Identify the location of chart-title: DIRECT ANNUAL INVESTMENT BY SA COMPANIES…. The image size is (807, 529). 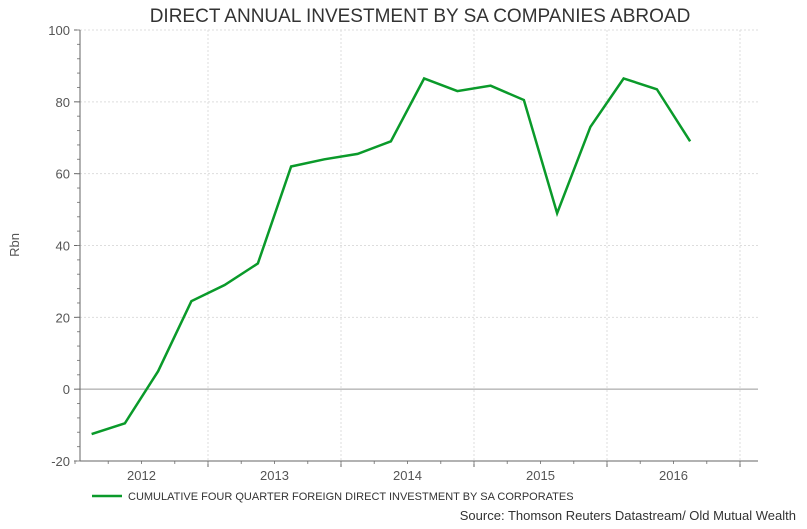
(420, 16).